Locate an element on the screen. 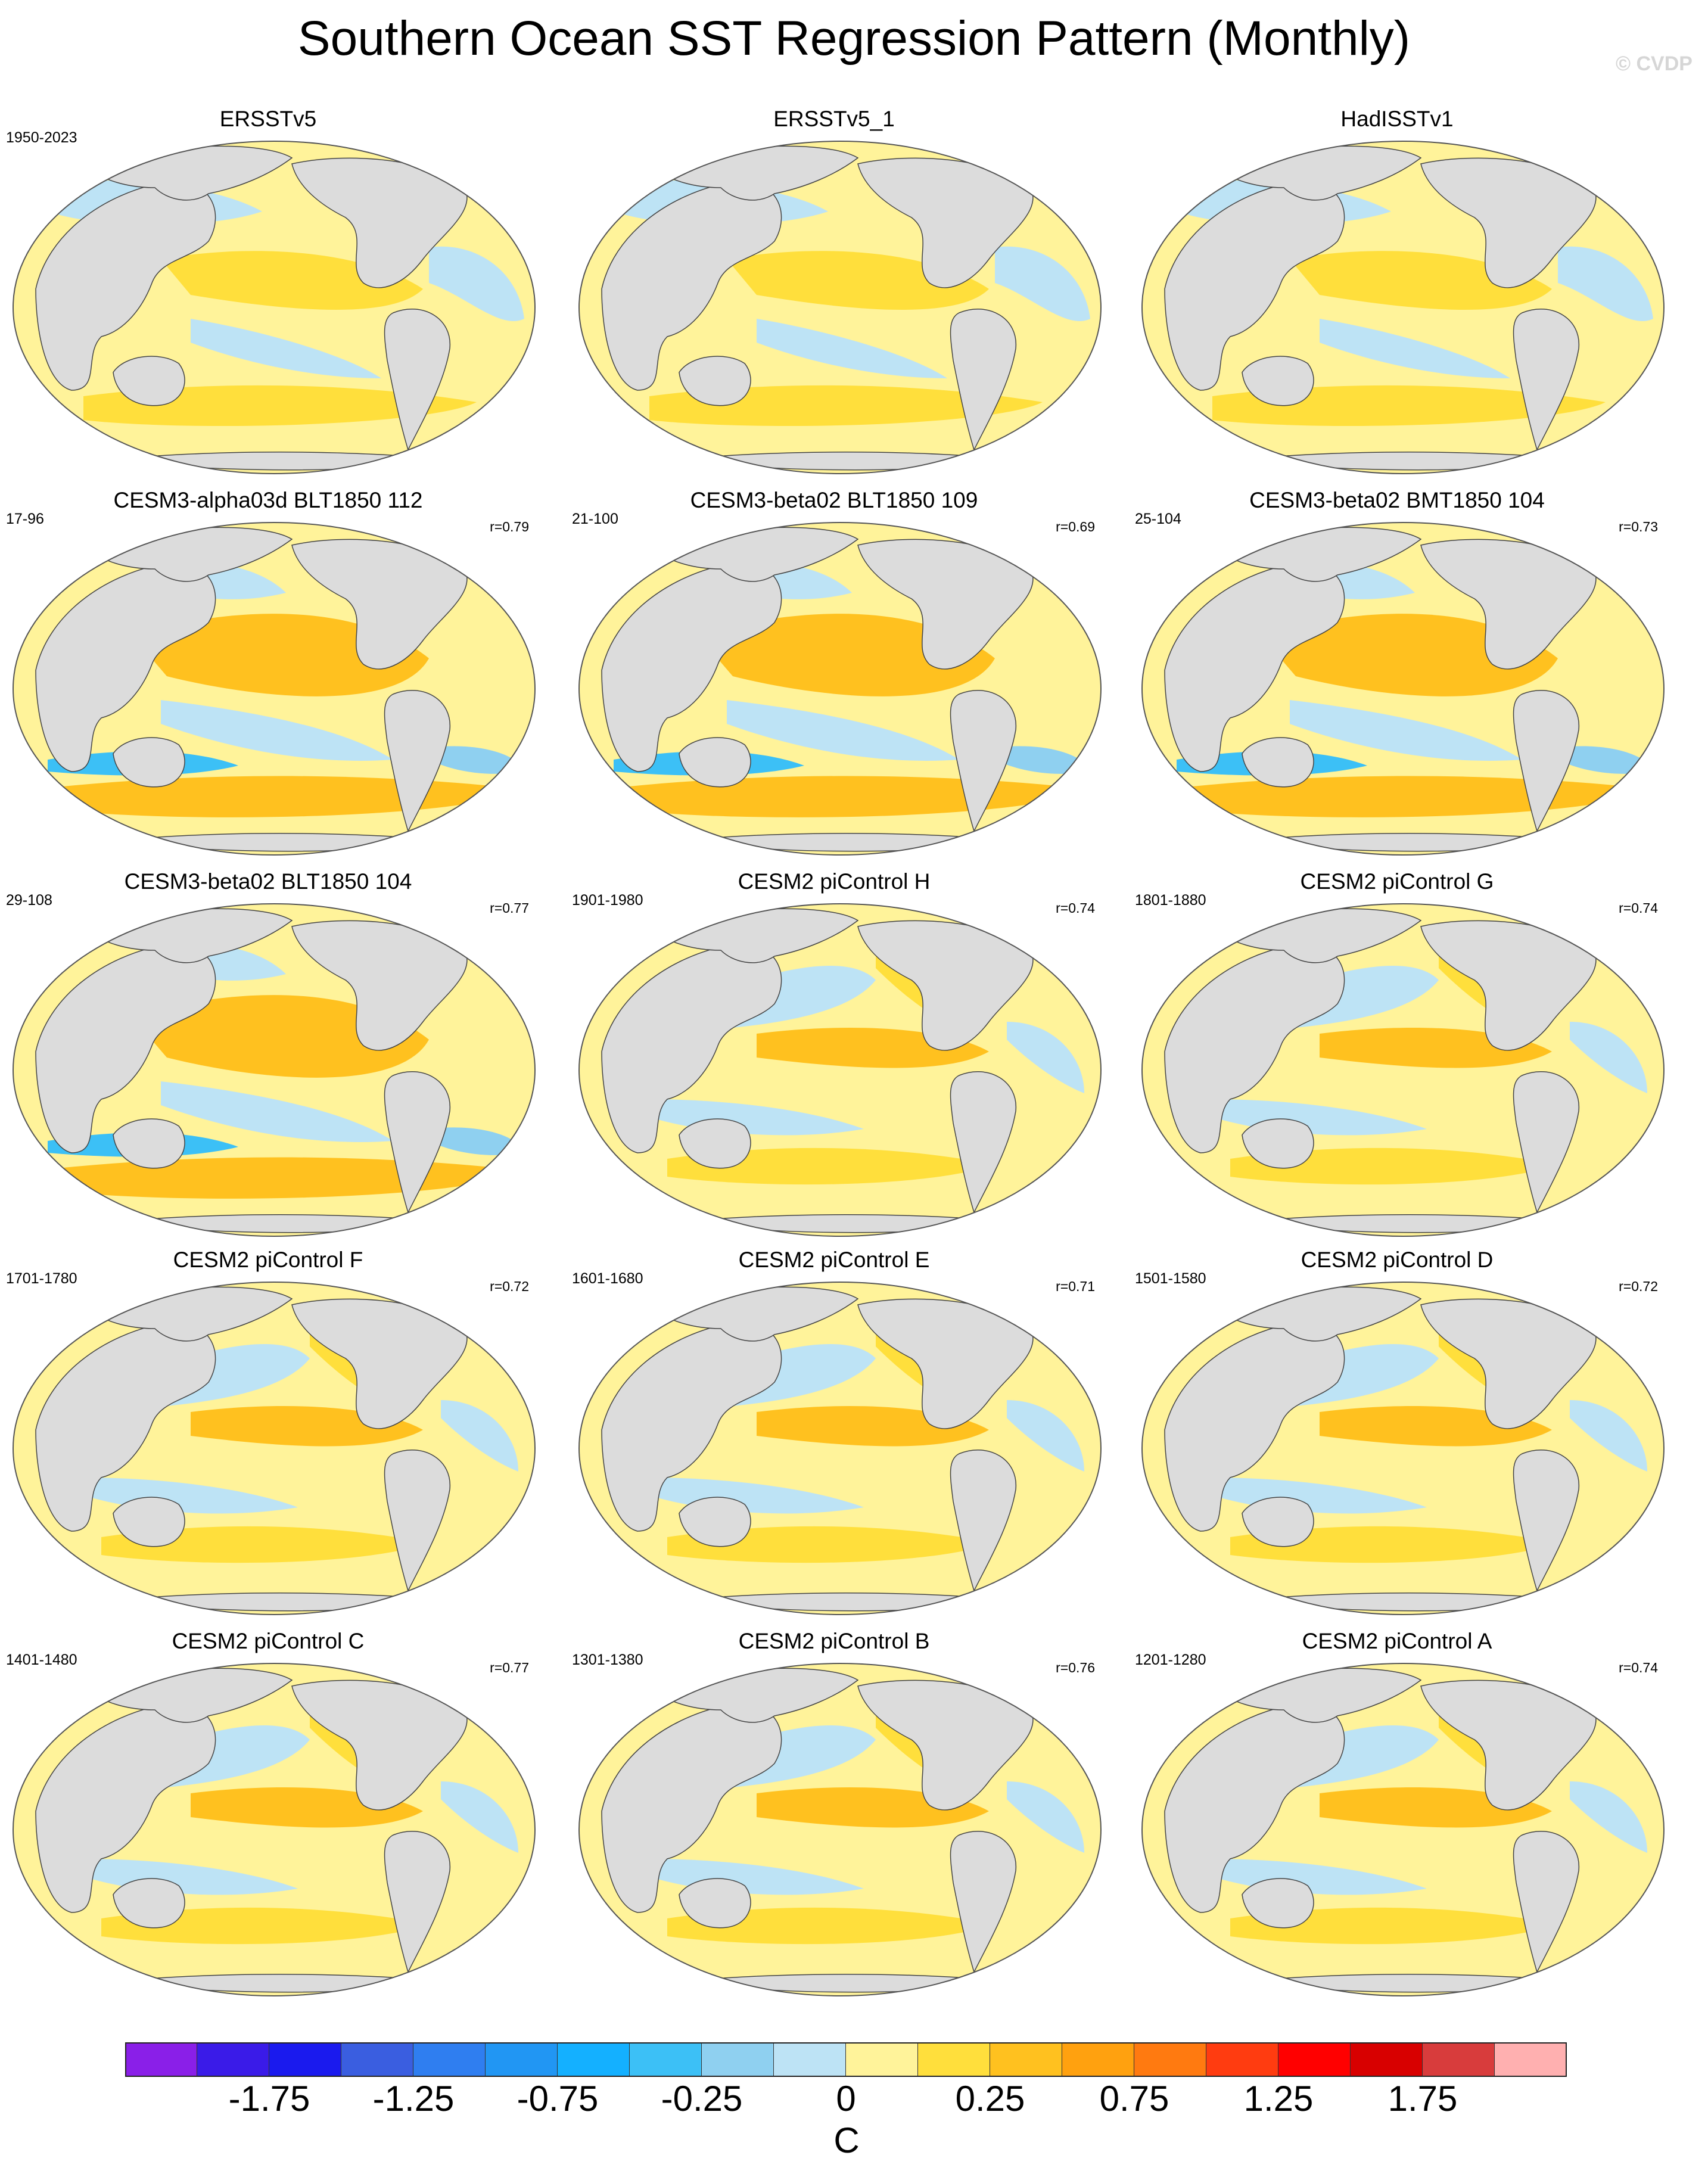 This screenshot has width=1708, height=2174. panel-years: 1701-1780 is located at coordinates (41, 1278).